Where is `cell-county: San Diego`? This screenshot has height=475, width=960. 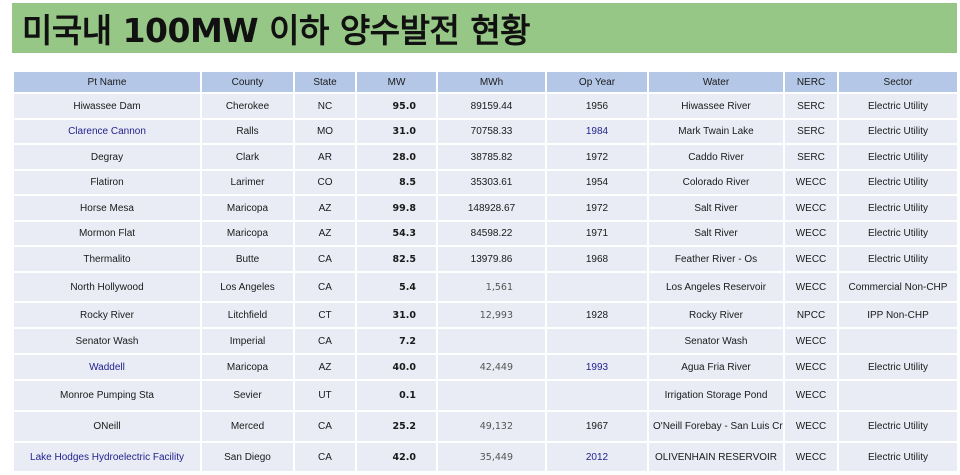 cell-county: San Diego is located at coordinates (247, 457).